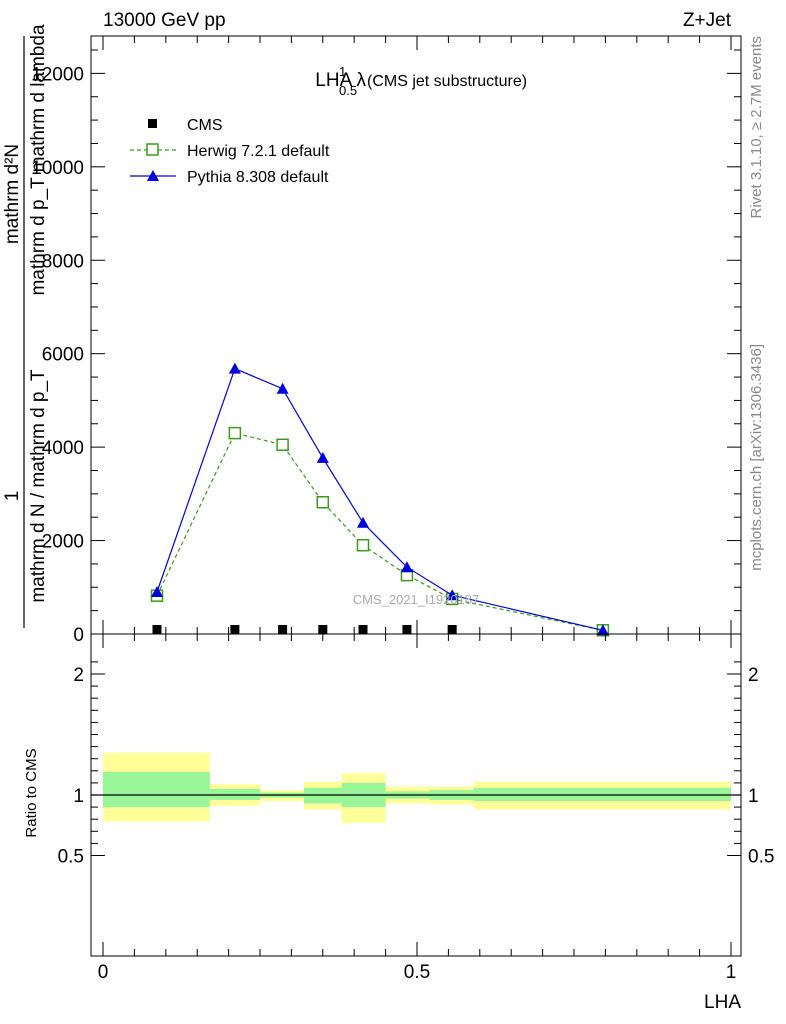  I want to click on ratio-ytick-label-right: 1, so click(753, 796).